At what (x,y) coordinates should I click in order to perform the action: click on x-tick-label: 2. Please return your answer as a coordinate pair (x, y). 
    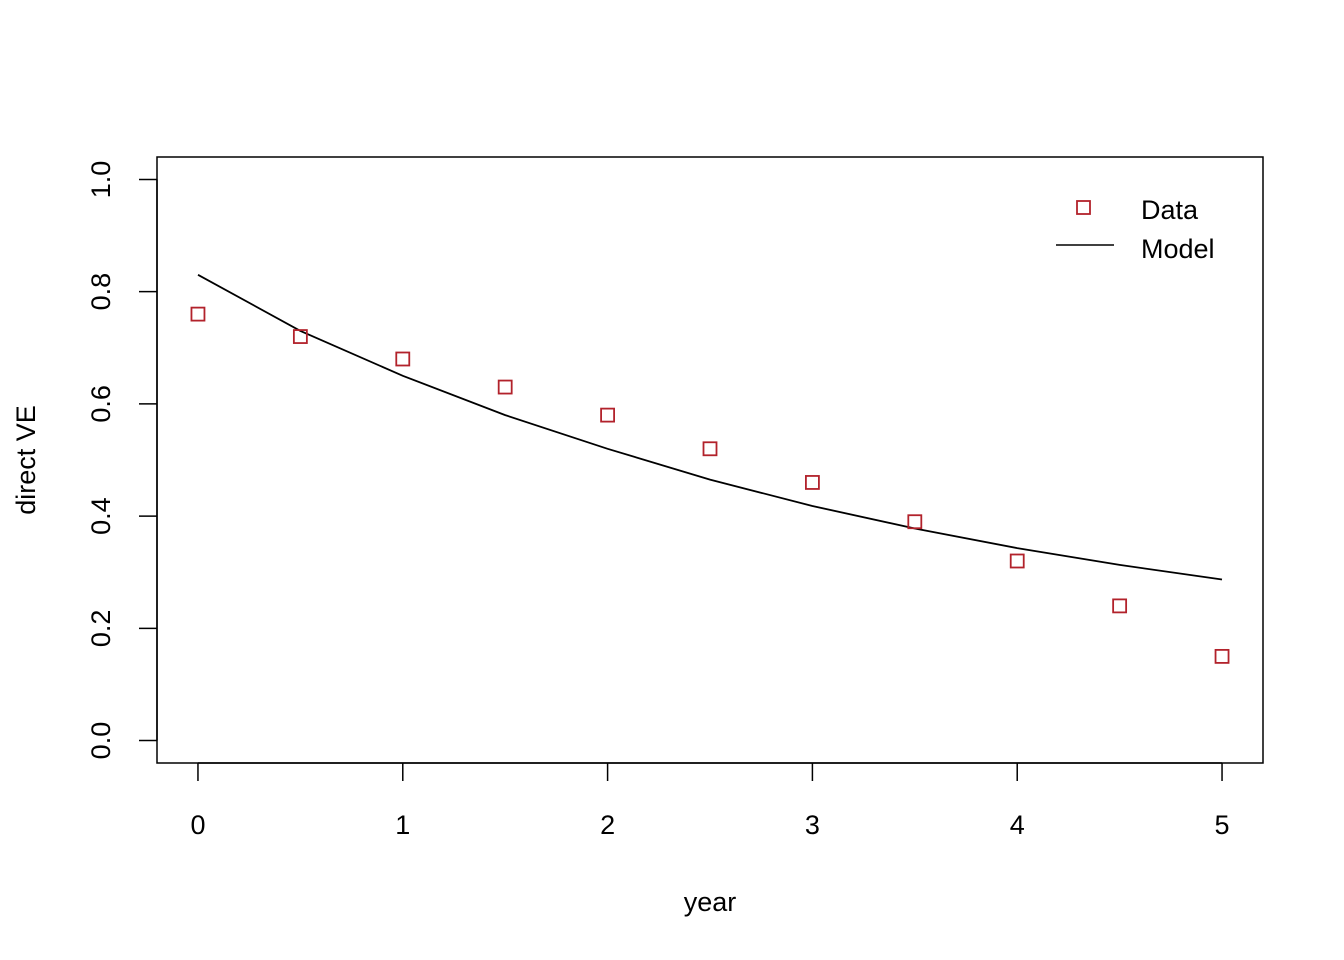
    Looking at the image, I should click on (607, 825).